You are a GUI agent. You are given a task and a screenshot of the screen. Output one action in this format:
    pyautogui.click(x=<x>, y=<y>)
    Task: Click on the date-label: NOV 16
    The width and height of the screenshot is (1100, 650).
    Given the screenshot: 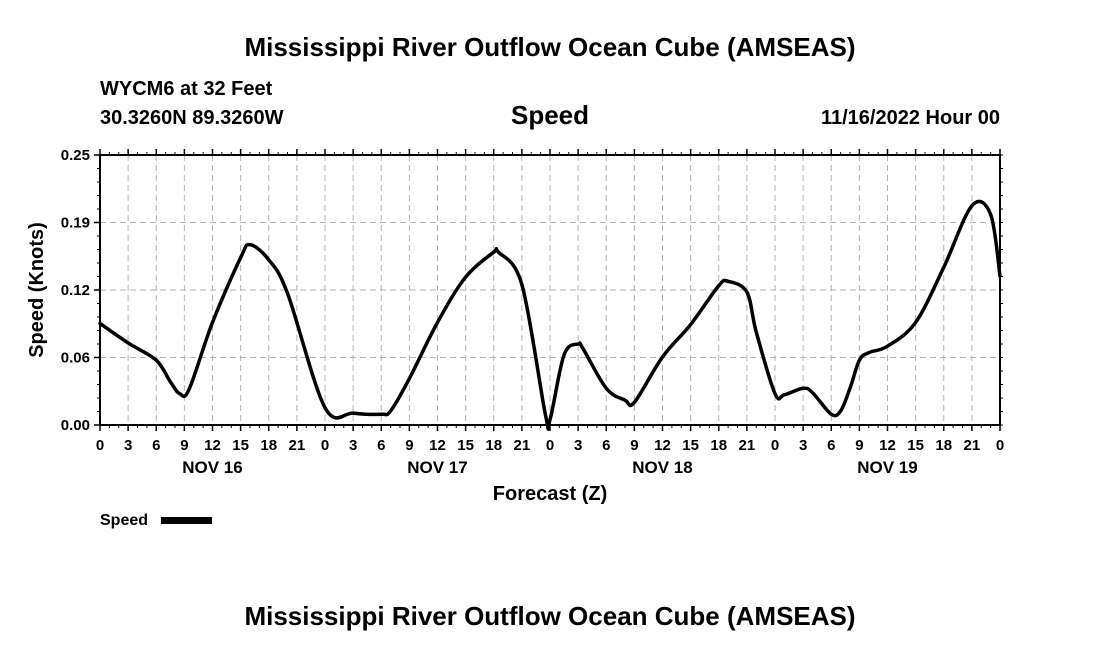 What is the action you would take?
    pyautogui.click(x=212, y=467)
    